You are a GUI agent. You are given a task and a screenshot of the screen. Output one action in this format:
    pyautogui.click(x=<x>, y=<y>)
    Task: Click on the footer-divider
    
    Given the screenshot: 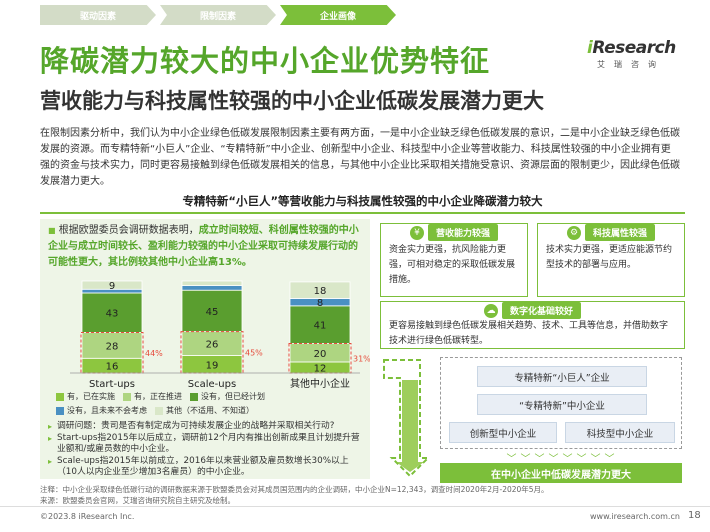 What is the action you would take?
    pyautogui.click(x=355, y=506)
    